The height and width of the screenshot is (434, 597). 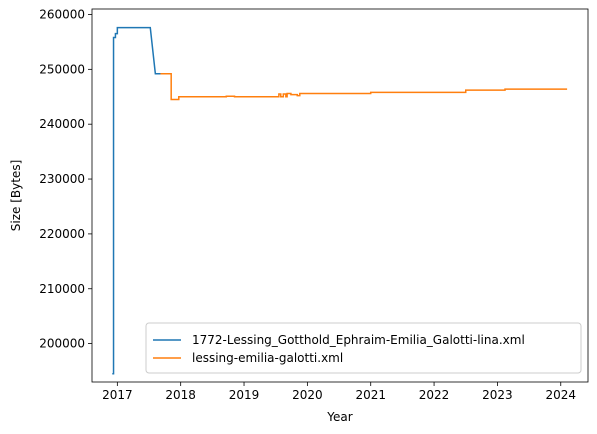 I want to click on y-tick-label: 210000, so click(x=62, y=289).